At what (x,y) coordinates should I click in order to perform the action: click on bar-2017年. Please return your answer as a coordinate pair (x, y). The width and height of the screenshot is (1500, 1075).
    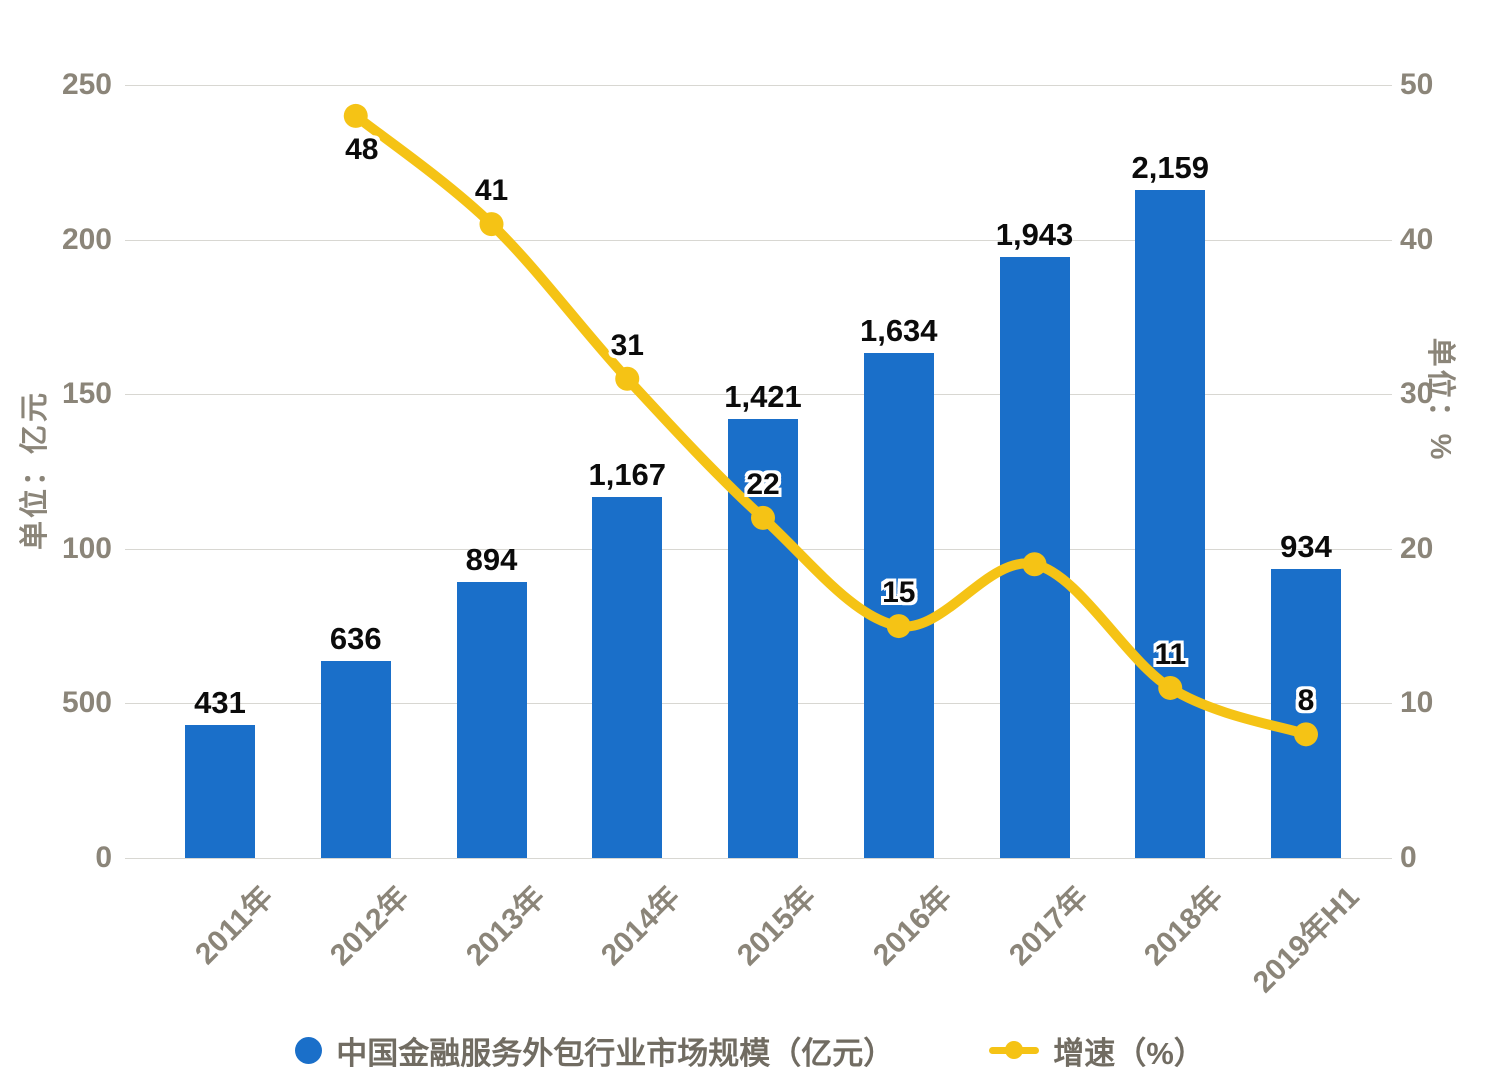
    Looking at the image, I should click on (1034, 557).